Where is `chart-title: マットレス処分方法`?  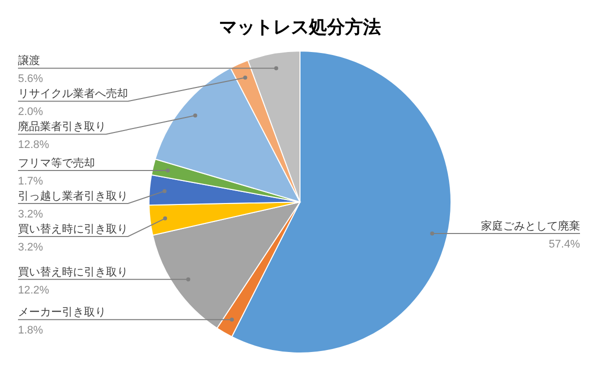
chart-title: マットレス処分方法 is located at coordinates (300, 27).